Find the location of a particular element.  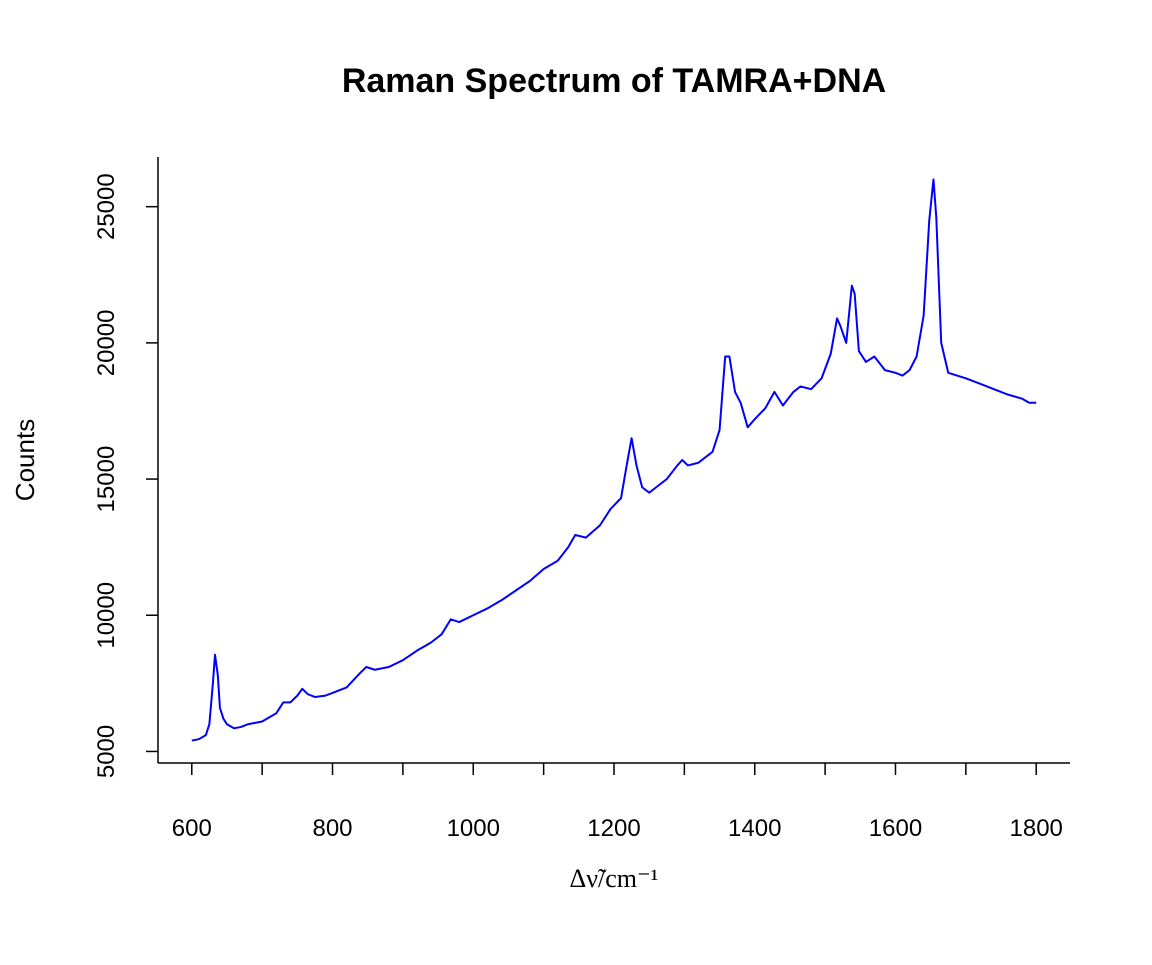

chart-title: Raman Spectrum of TAMRA+DNA is located at coordinates (614, 81).